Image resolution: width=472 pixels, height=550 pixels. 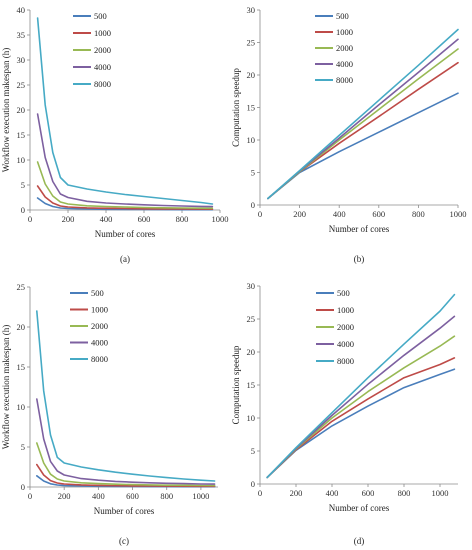 What do you see at coordinates (359, 259) in the screenshot?
I see `panel-label: (b)` at bounding box center [359, 259].